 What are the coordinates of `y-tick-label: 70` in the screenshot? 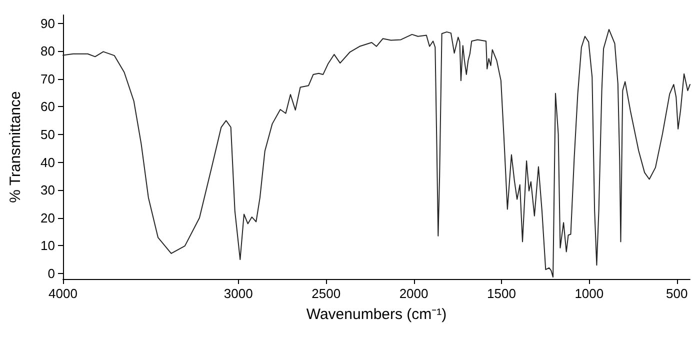 It's located at (47, 78).